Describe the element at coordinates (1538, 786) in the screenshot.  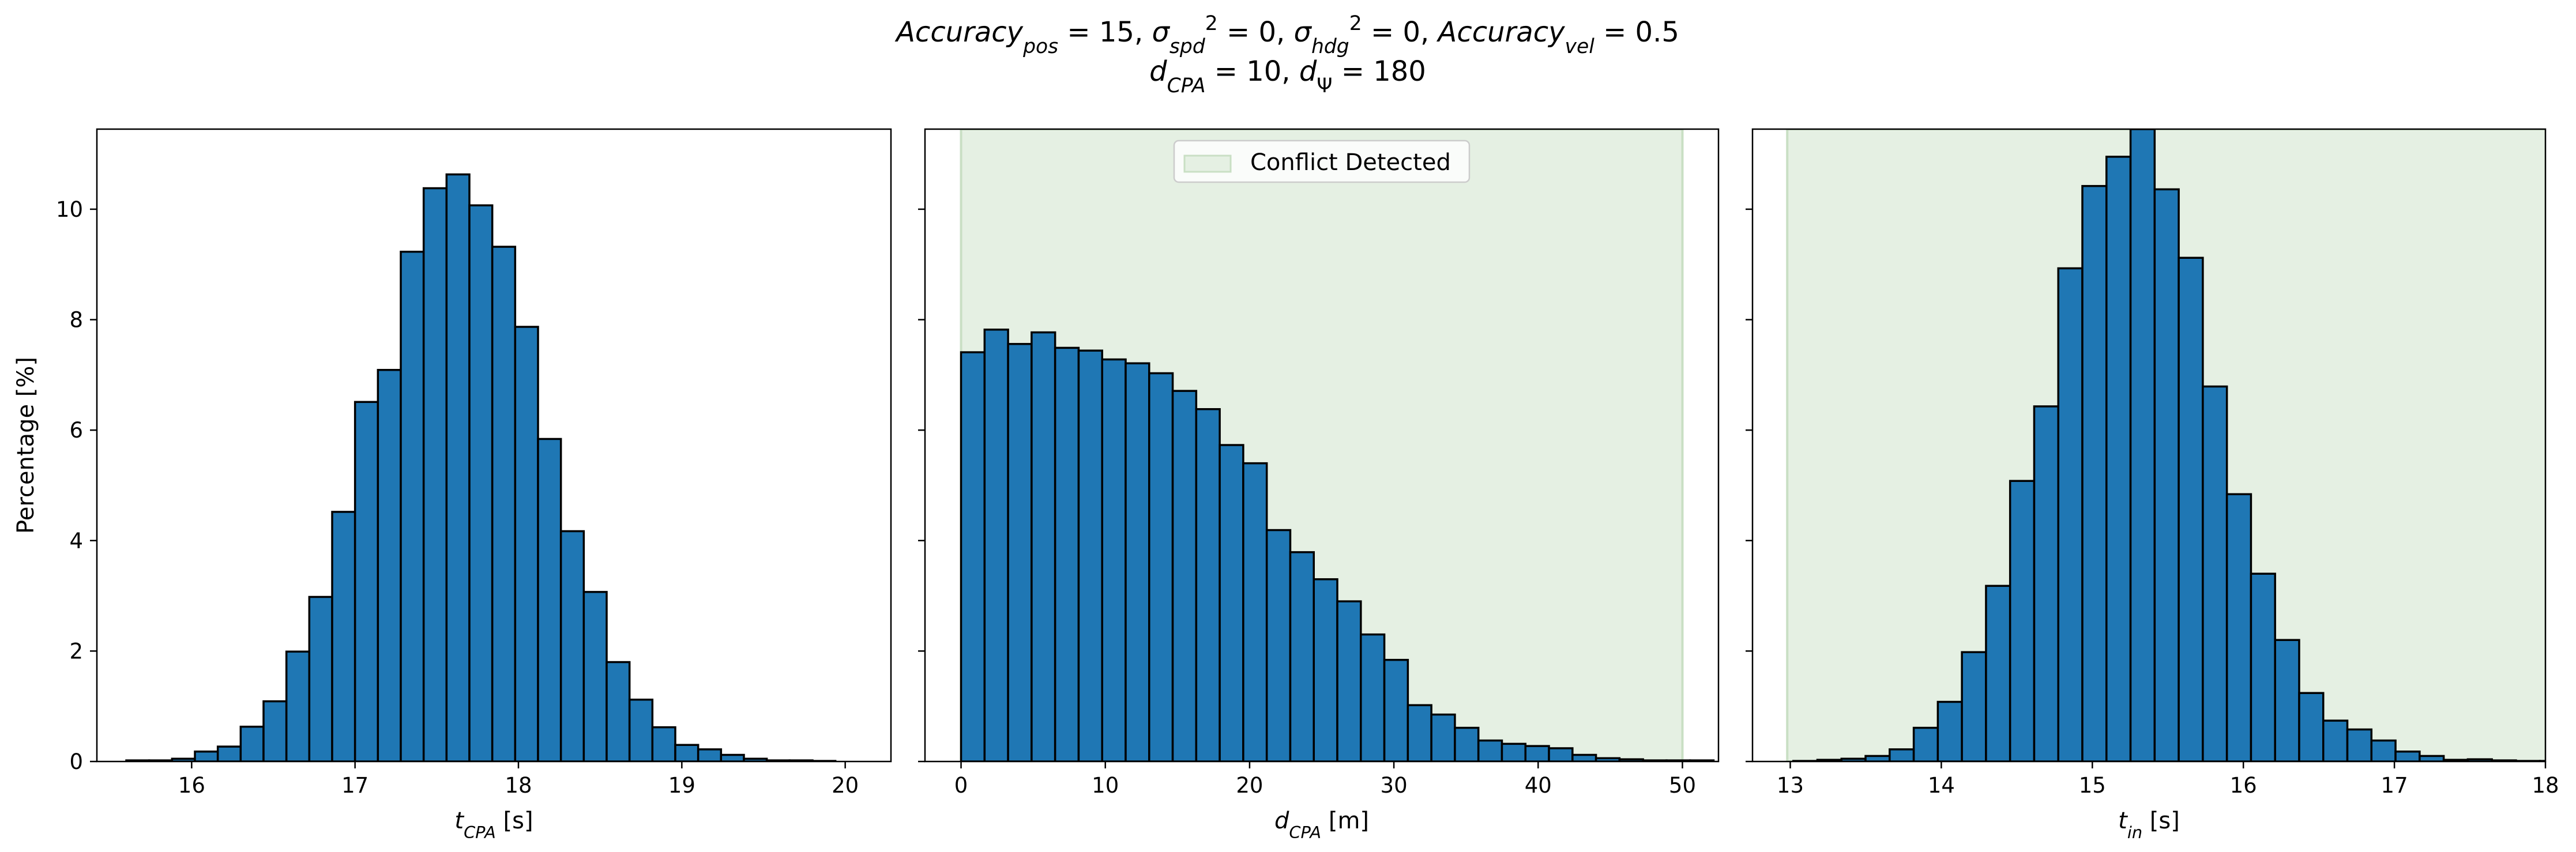
I see `x-tick-label: 40` at that location.